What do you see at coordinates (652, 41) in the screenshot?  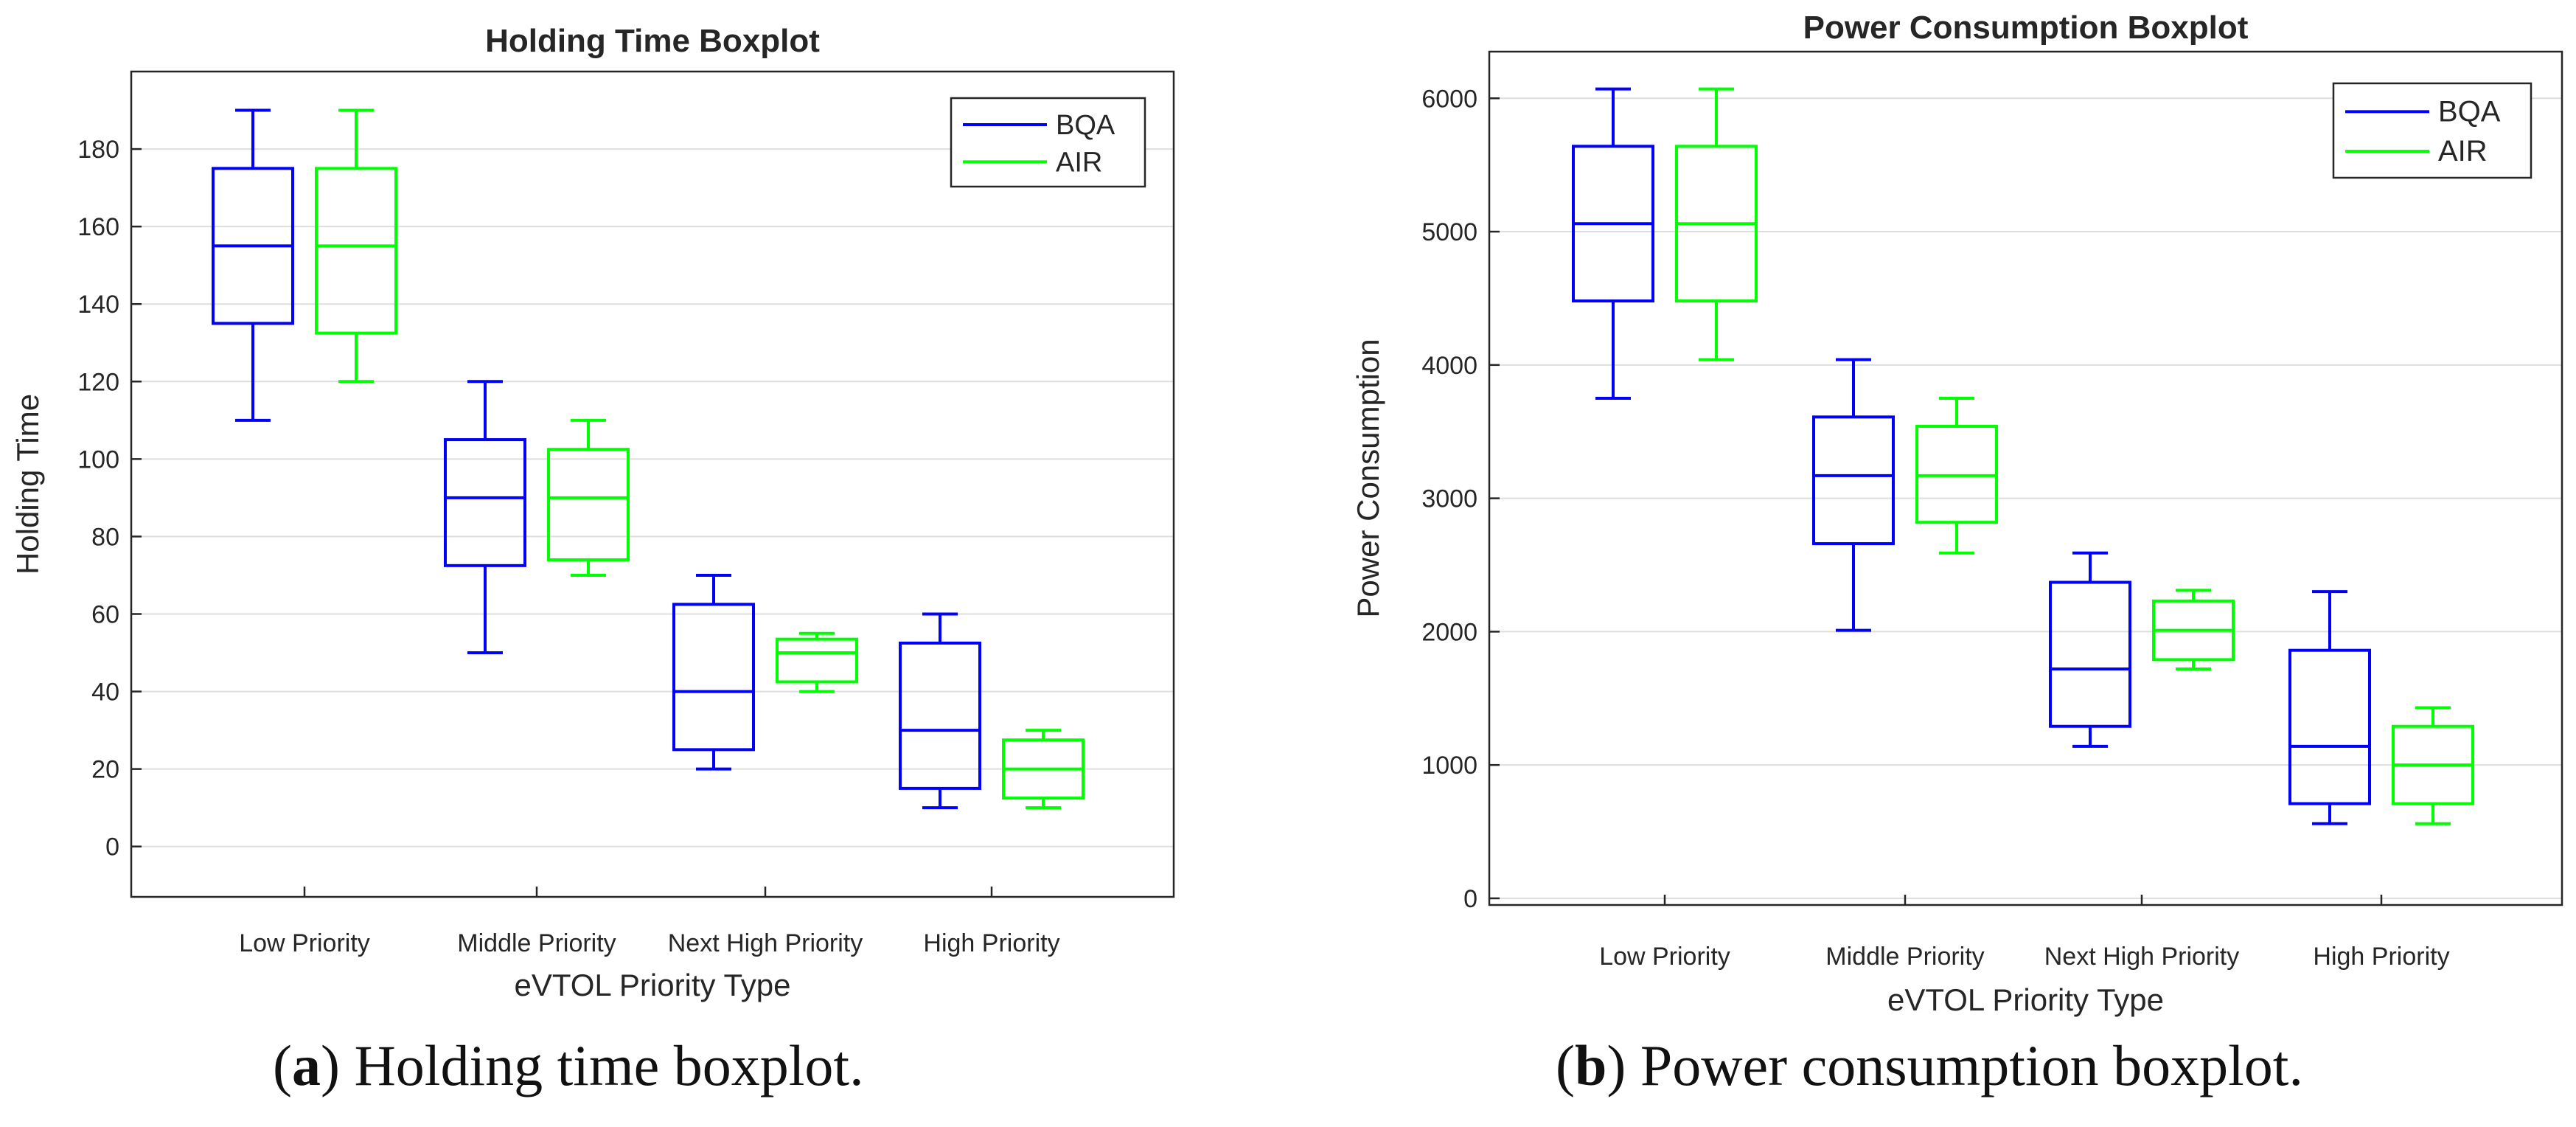 I see `chart-title: Holding Time Boxplot` at bounding box center [652, 41].